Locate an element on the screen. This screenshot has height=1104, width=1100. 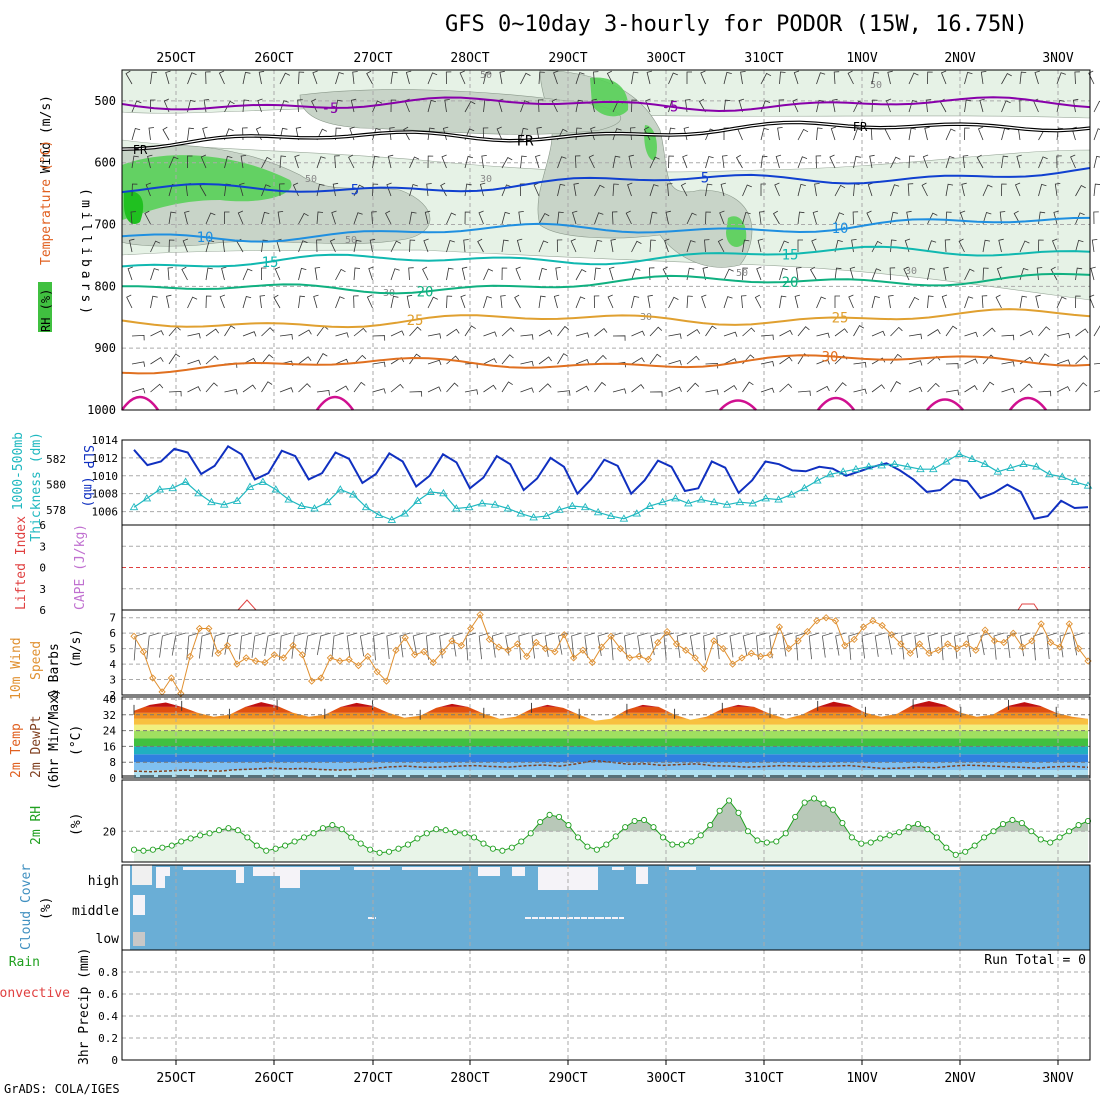
thickness-tick-label: 582 is located at coordinates (56, 459).